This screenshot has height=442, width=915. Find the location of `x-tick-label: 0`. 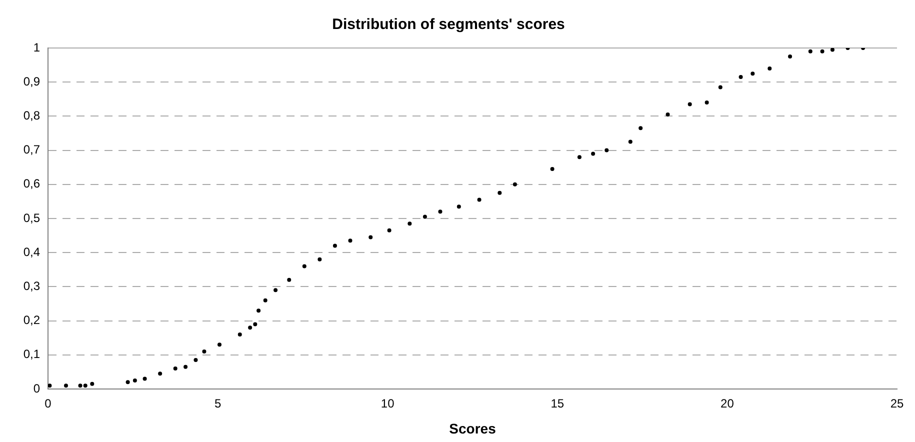

x-tick-label: 0 is located at coordinates (48, 403).